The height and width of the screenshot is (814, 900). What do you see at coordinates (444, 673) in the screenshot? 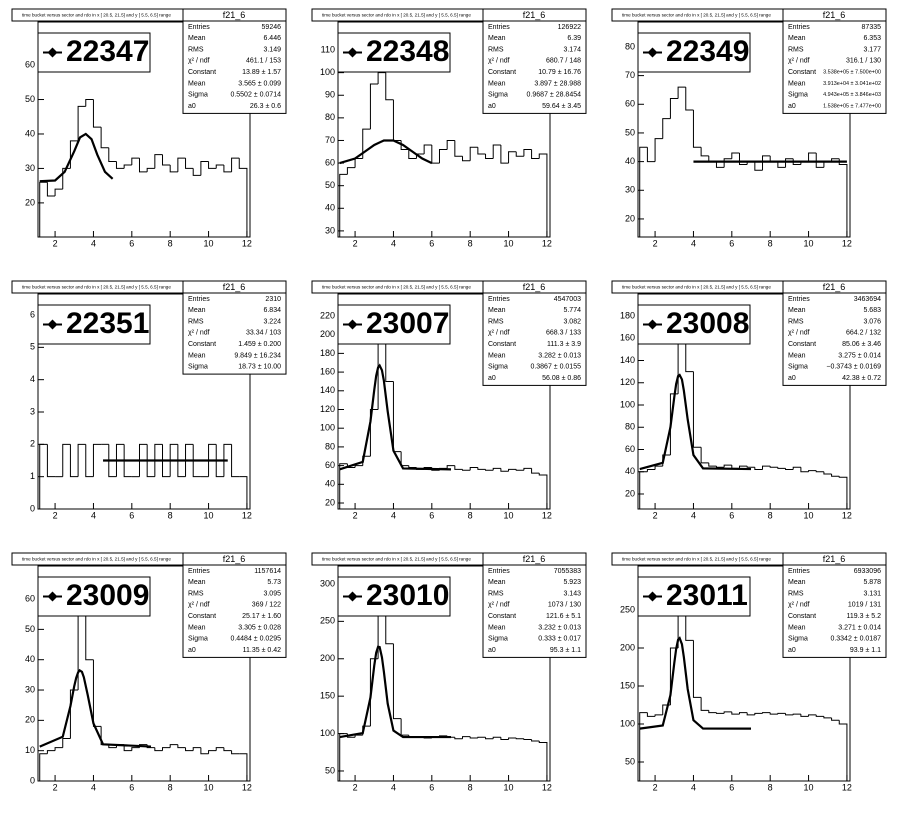
I see `plot-frame` at bounding box center [444, 673].